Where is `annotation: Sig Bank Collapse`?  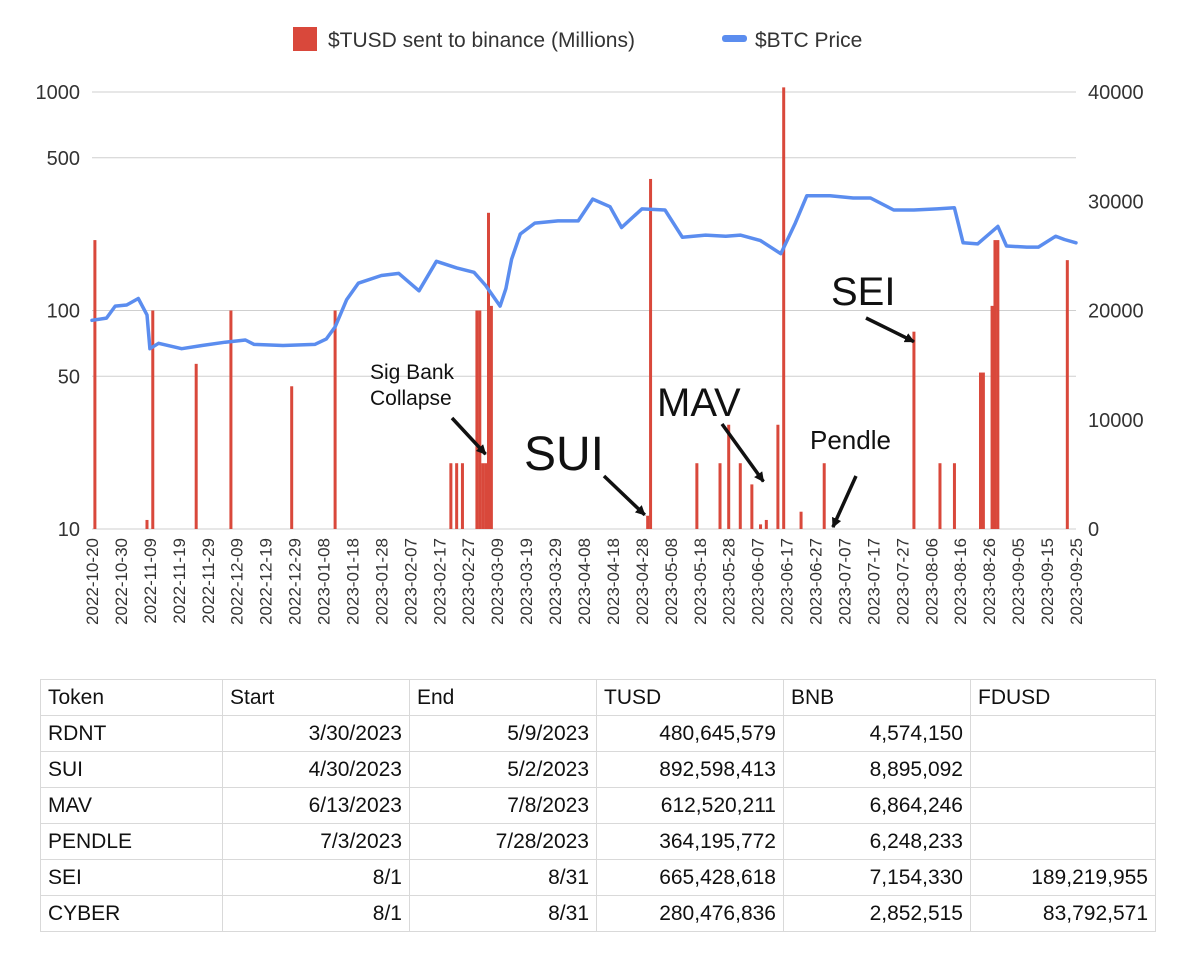 annotation: Sig Bank Collapse is located at coordinates (428, 408).